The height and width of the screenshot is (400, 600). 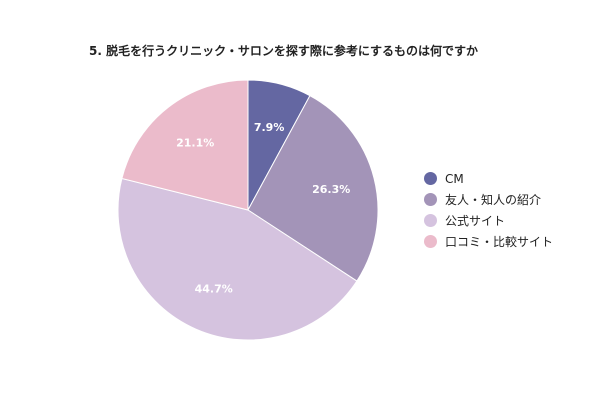 I want to click on legend-swatch-cm, so click(x=430, y=178).